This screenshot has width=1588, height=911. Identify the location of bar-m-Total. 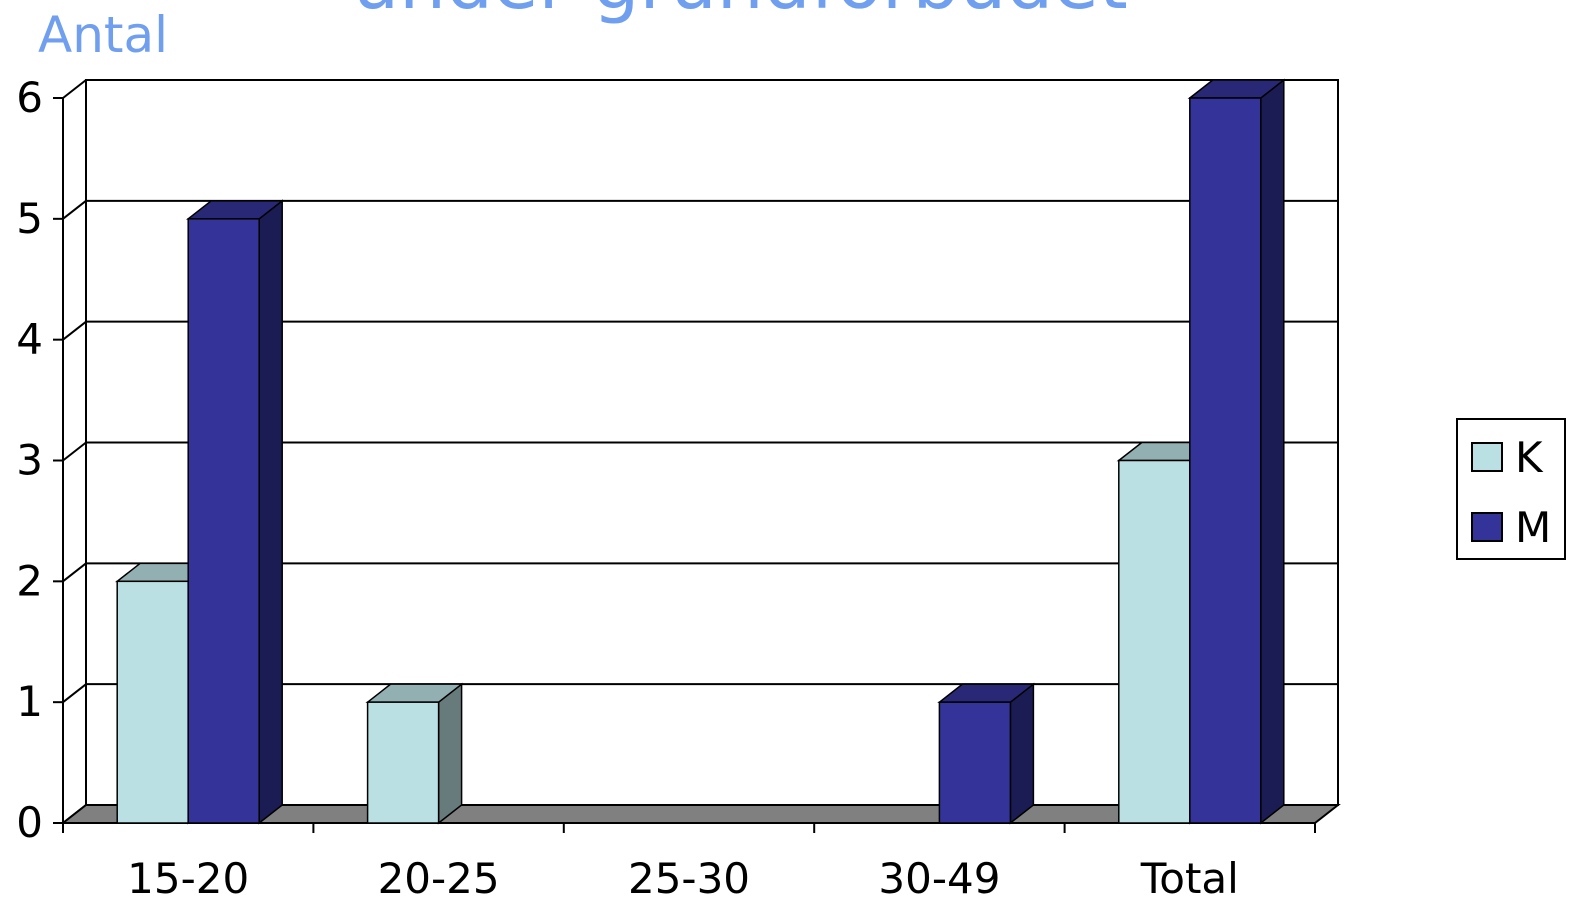
(1236, 451).